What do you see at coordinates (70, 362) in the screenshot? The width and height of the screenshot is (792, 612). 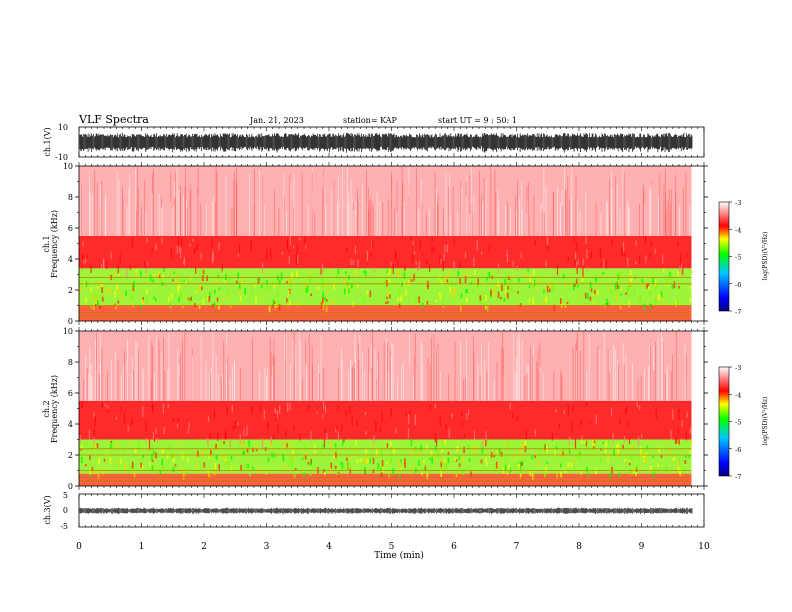 I see `frequency-tick-label: 8` at bounding box center [70, 362].